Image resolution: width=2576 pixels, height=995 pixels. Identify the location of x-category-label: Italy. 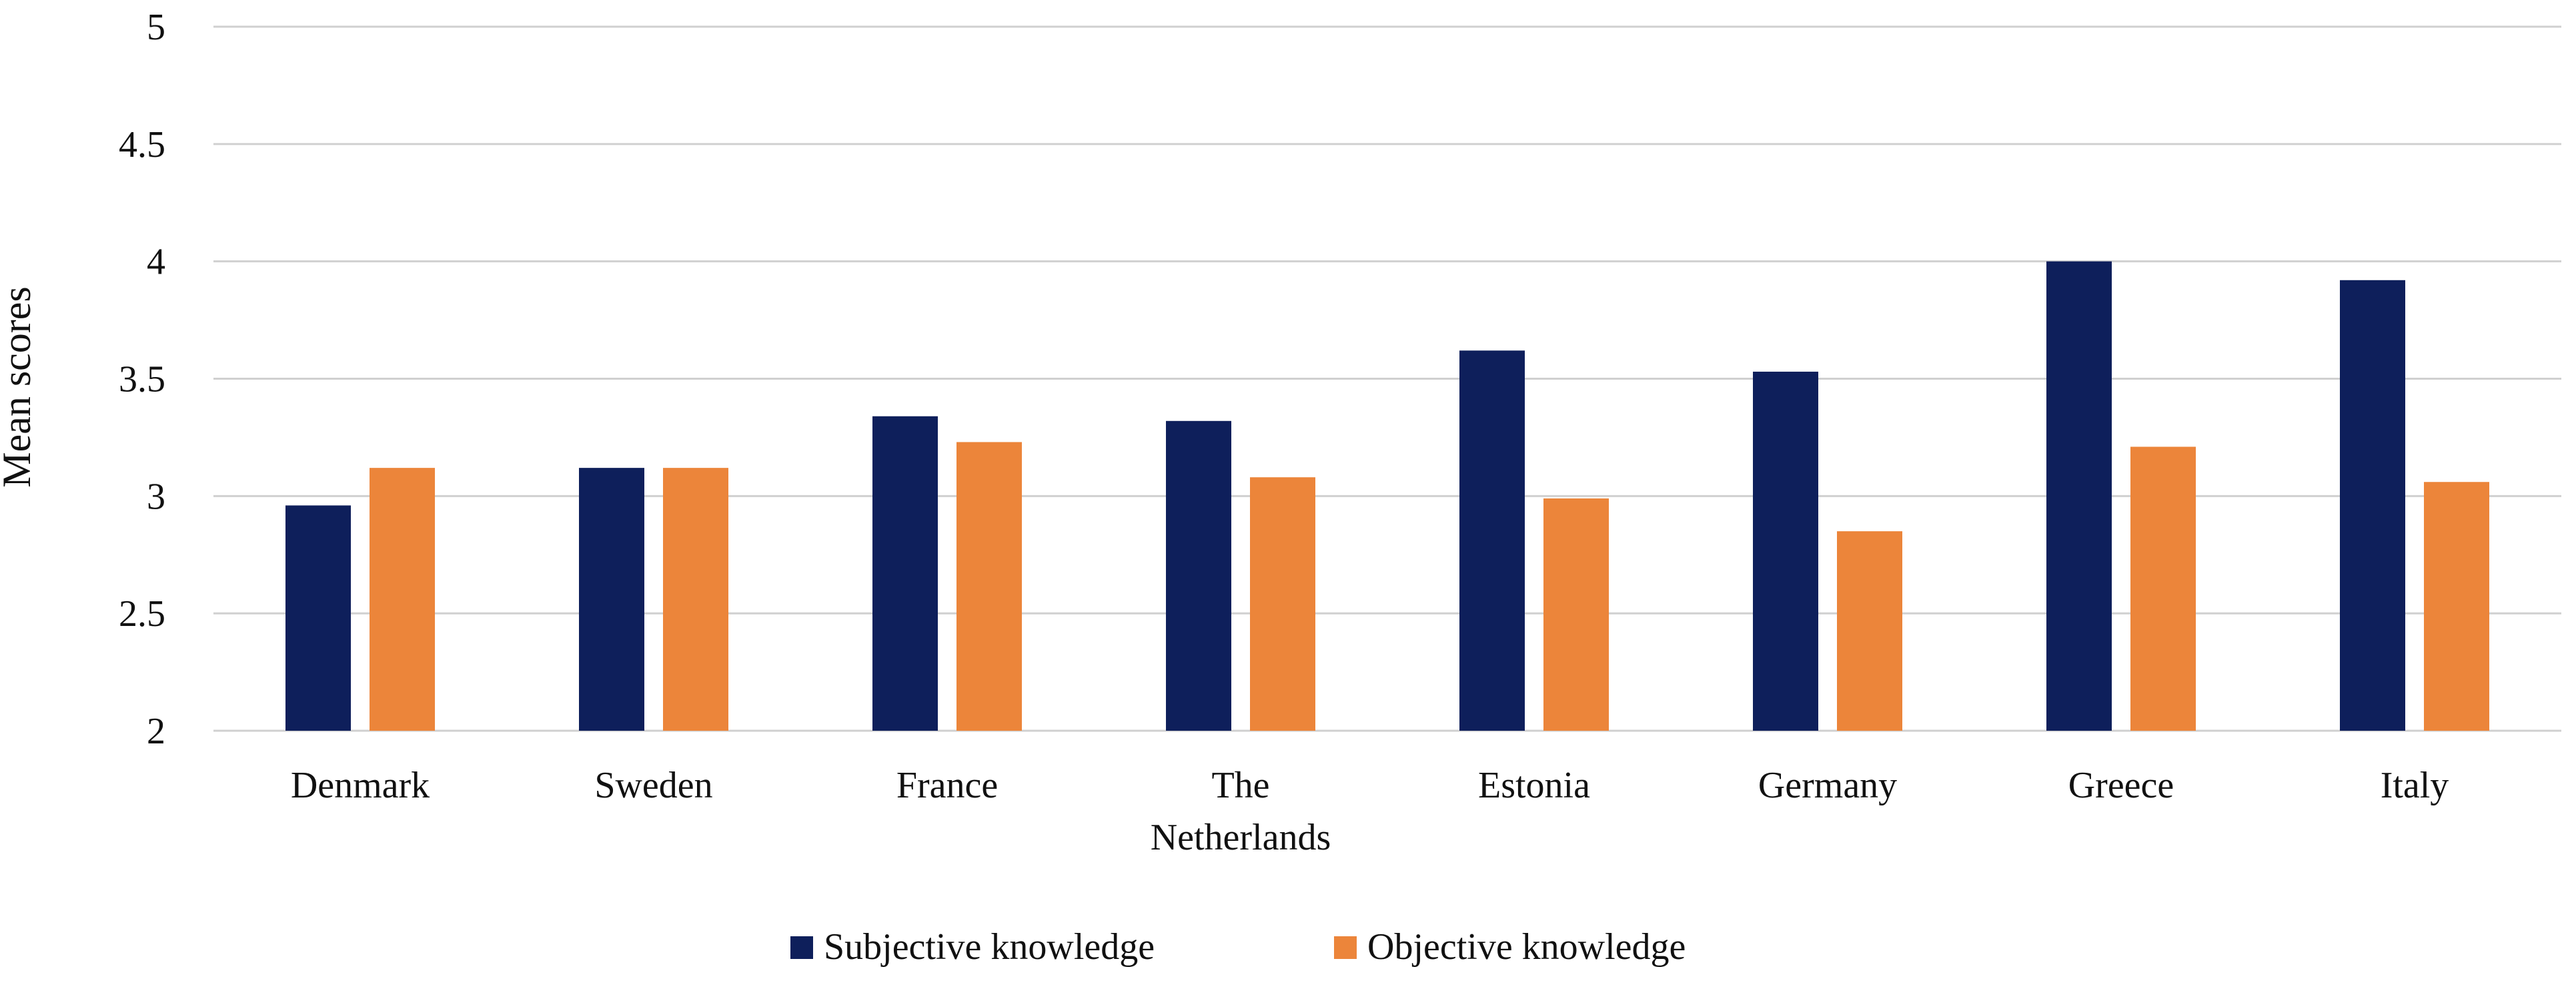
(2415, 785).